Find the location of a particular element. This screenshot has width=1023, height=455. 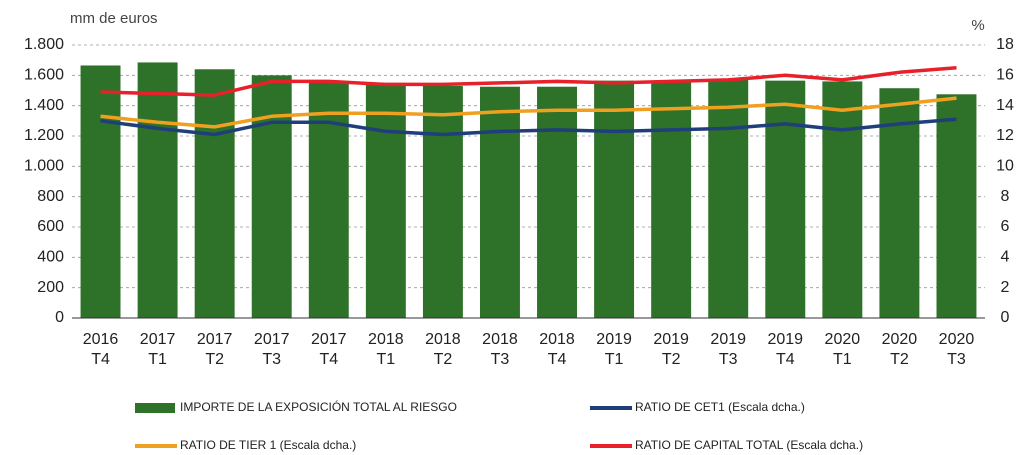

y2-tick-label: 12 is located at coordinates (1005, 135).